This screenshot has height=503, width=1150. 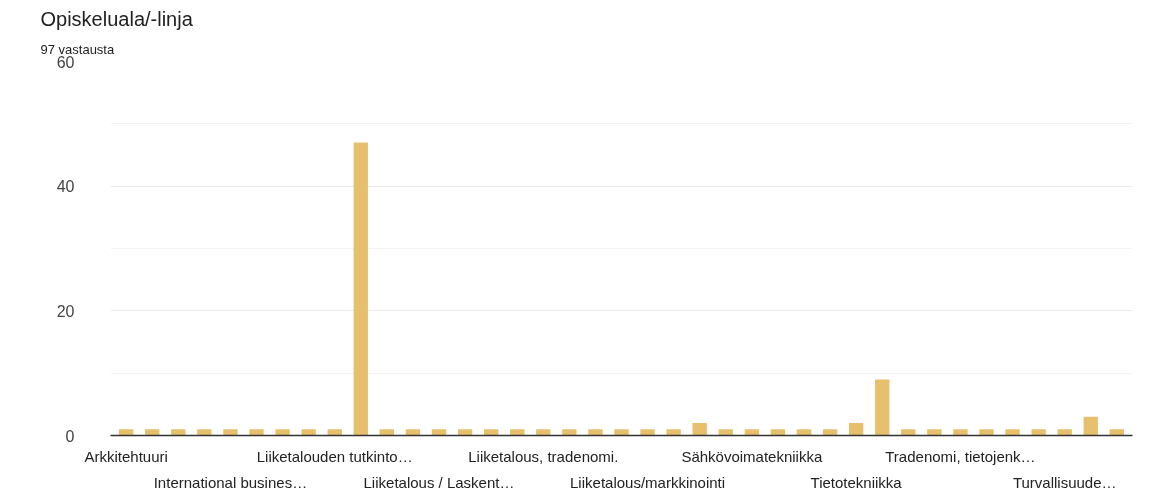 I want to click on chart-title: Opiskeluala/-linja, so click(x=117, y=18).